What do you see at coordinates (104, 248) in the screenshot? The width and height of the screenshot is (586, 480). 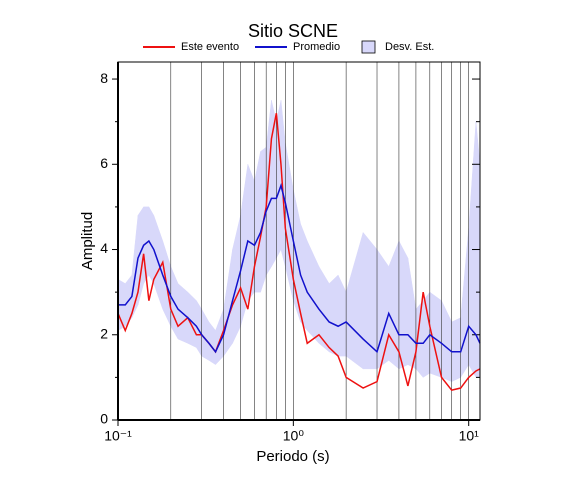 I see `y-tick-label: 4` at bounding box center [104, 248].